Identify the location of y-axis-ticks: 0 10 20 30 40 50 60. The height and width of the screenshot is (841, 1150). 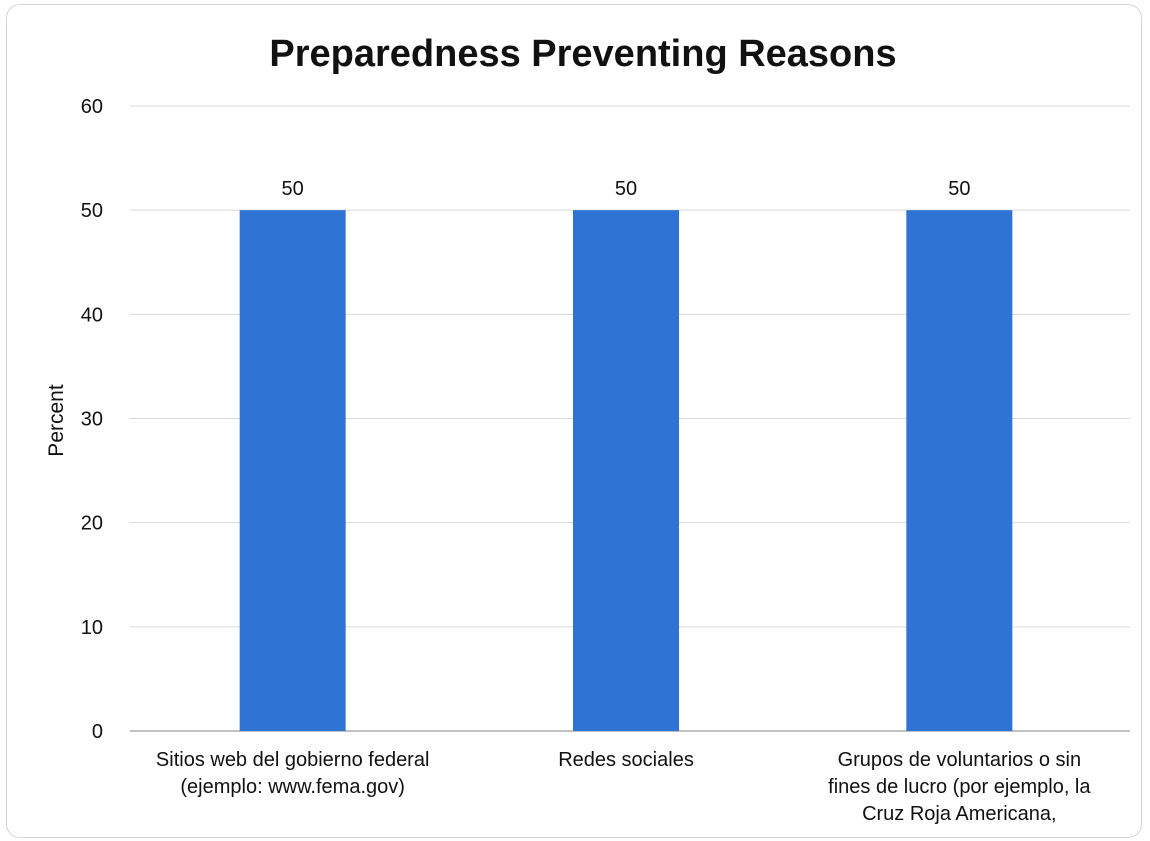
(92, 419).